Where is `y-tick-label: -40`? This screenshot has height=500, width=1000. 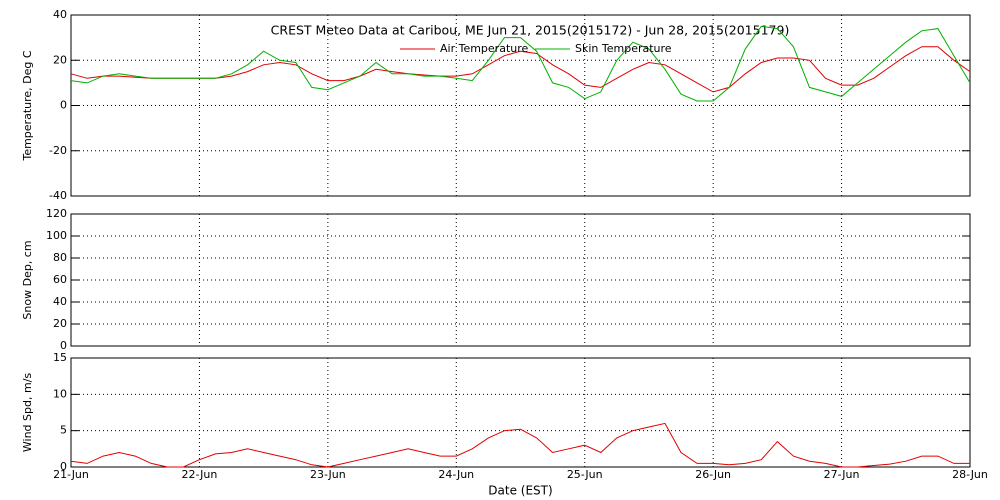
y-tick-label: -40 is located at coordinates (58, 195).